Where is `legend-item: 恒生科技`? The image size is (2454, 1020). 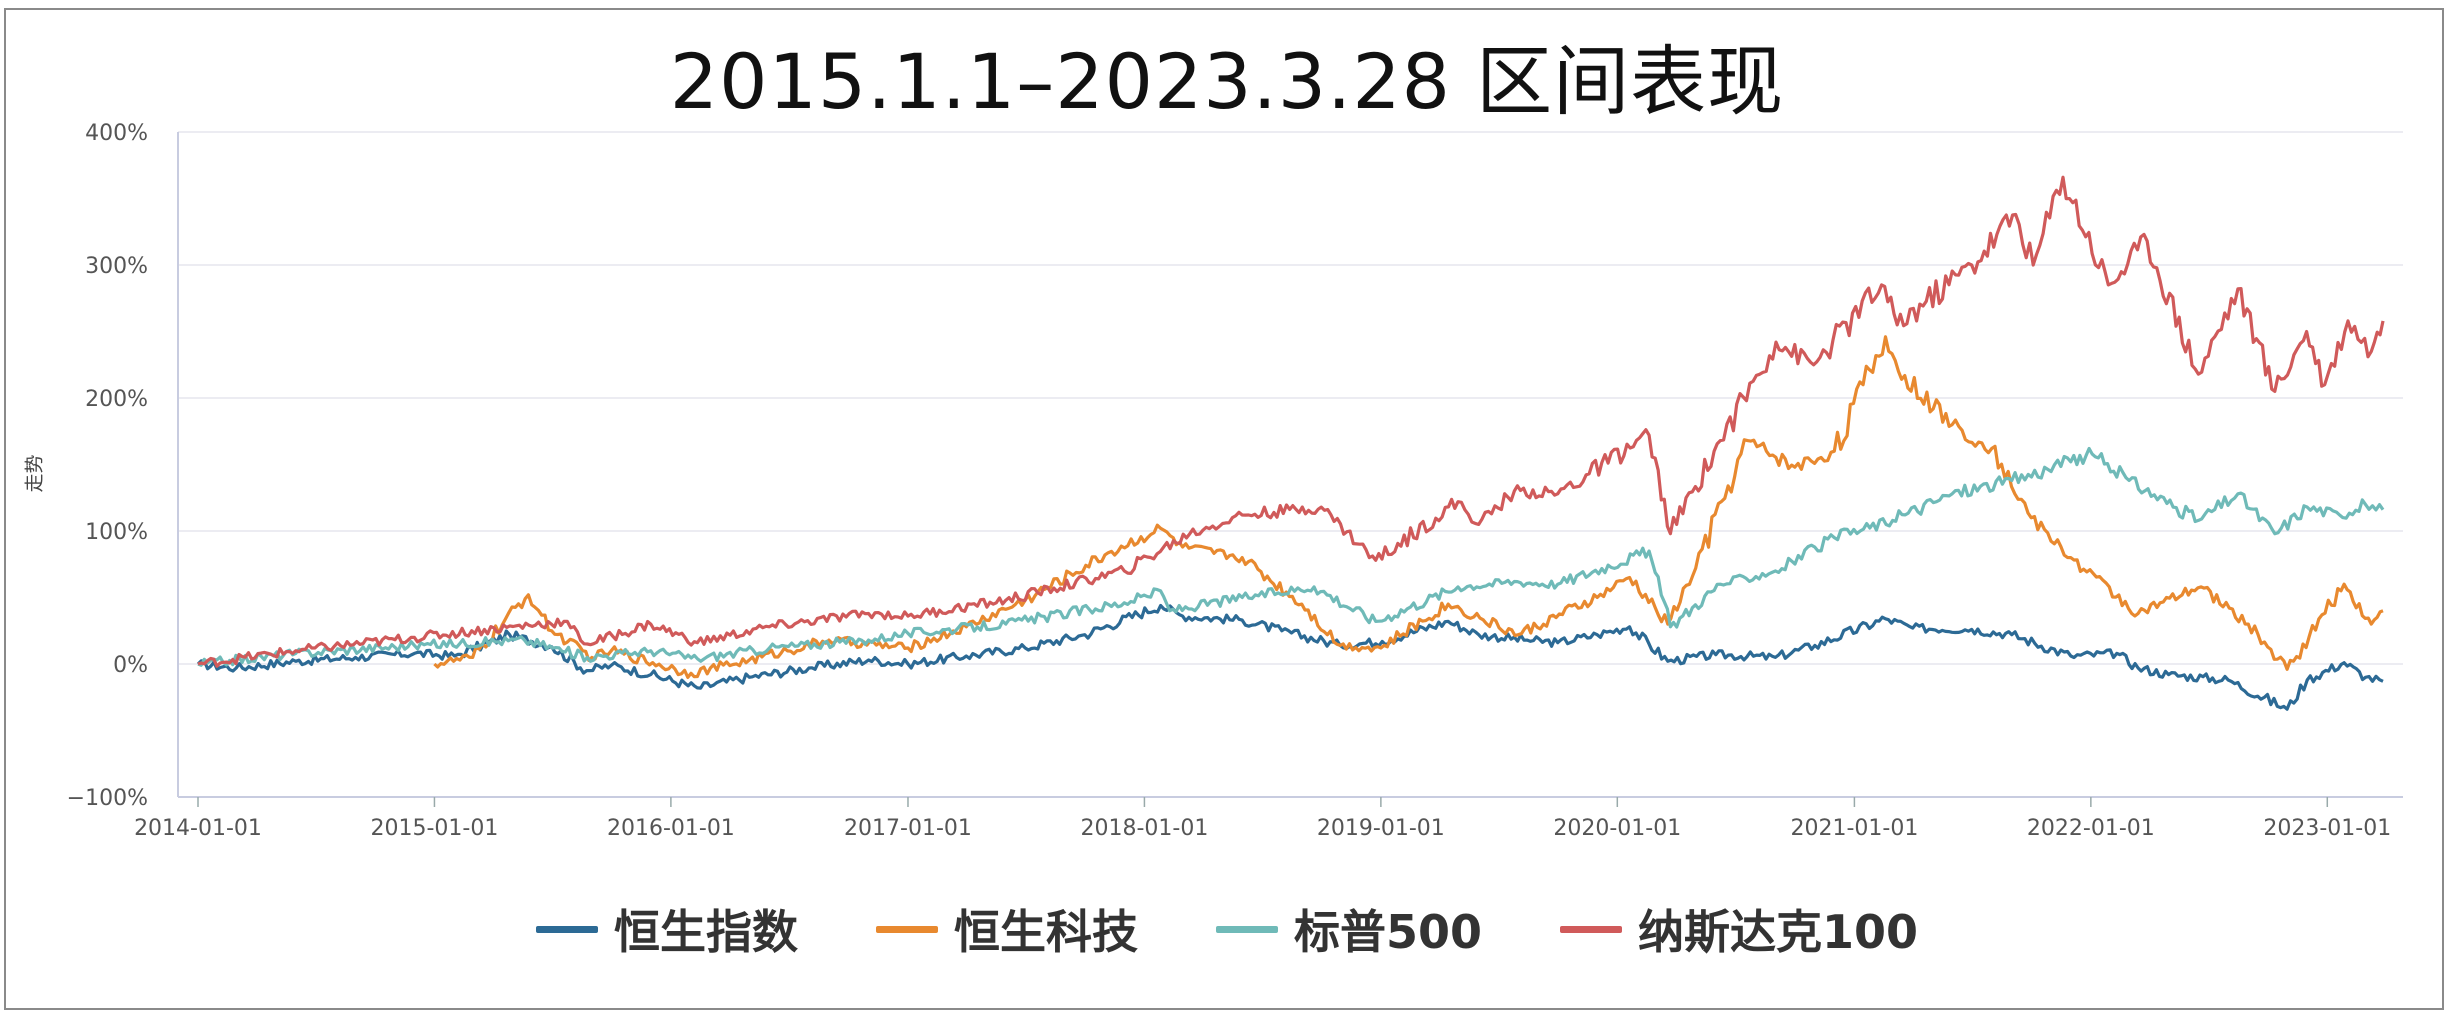 legend-item: 恒生科技 is located at coordinates (1006, 929).